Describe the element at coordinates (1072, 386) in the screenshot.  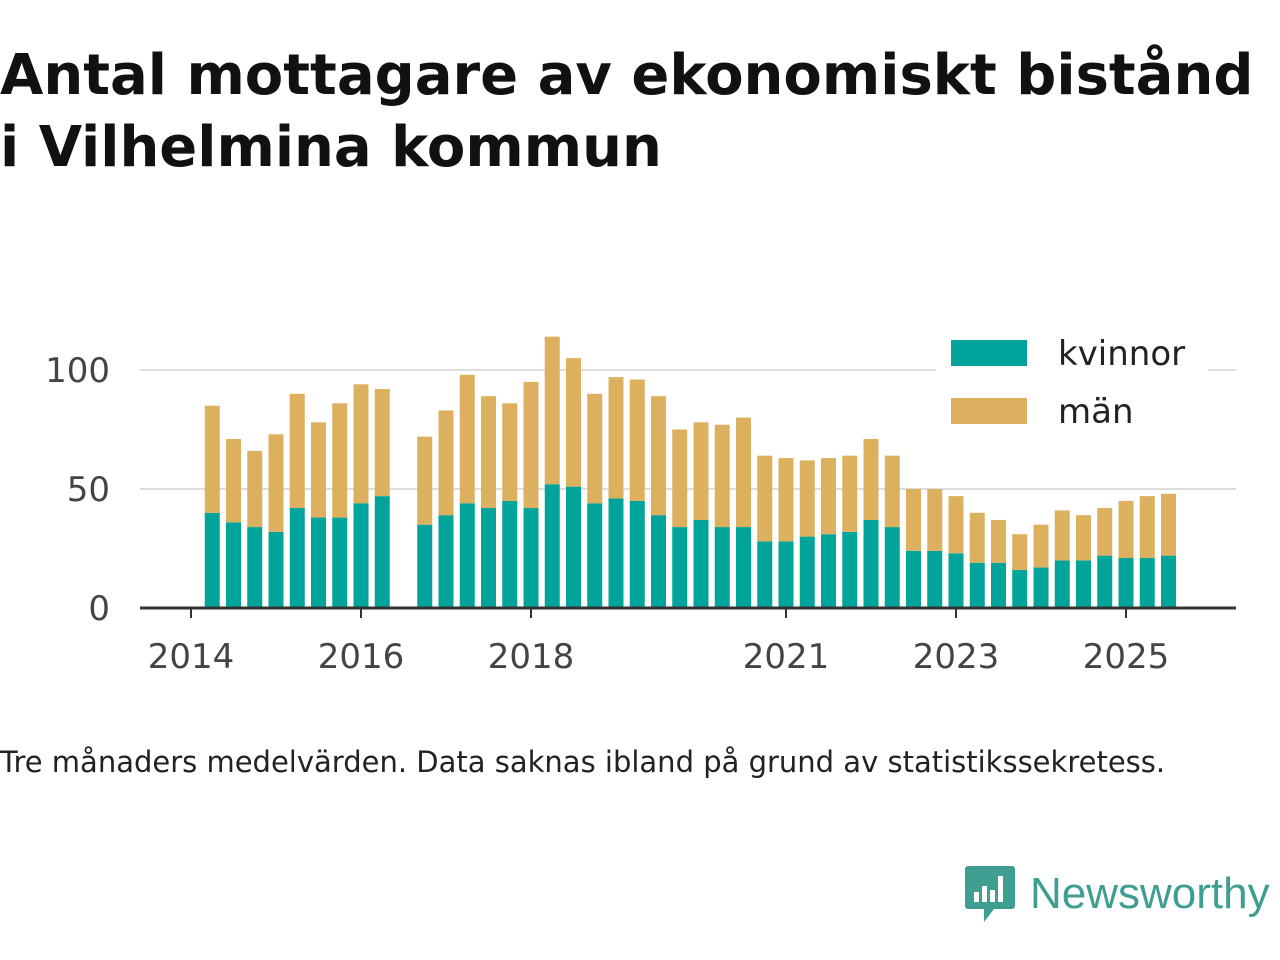
I see `legend: kvinnor män` at that location.